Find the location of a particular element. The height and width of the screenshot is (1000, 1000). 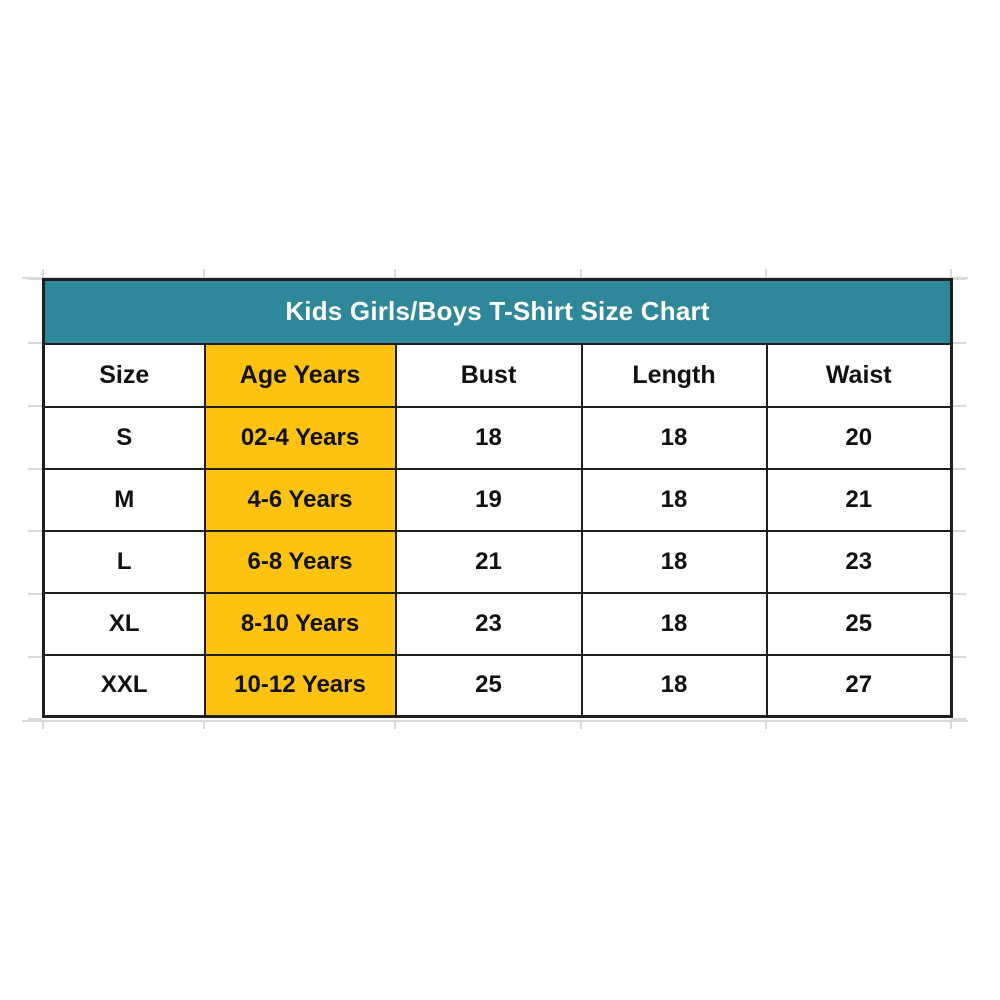

table-row-m: M 4-6 Years 19 18 21 is located at coordinates (497, 499).